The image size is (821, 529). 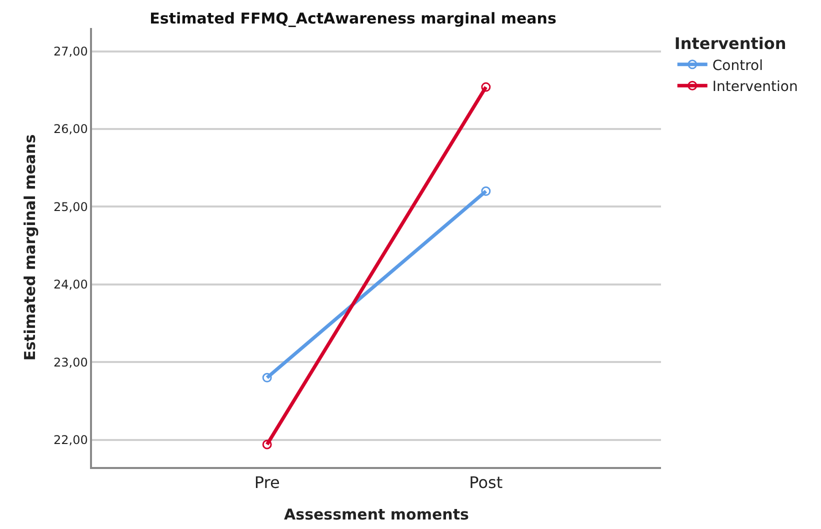 I want to click on legend-title: Intervention, so click(x=730, y=43).